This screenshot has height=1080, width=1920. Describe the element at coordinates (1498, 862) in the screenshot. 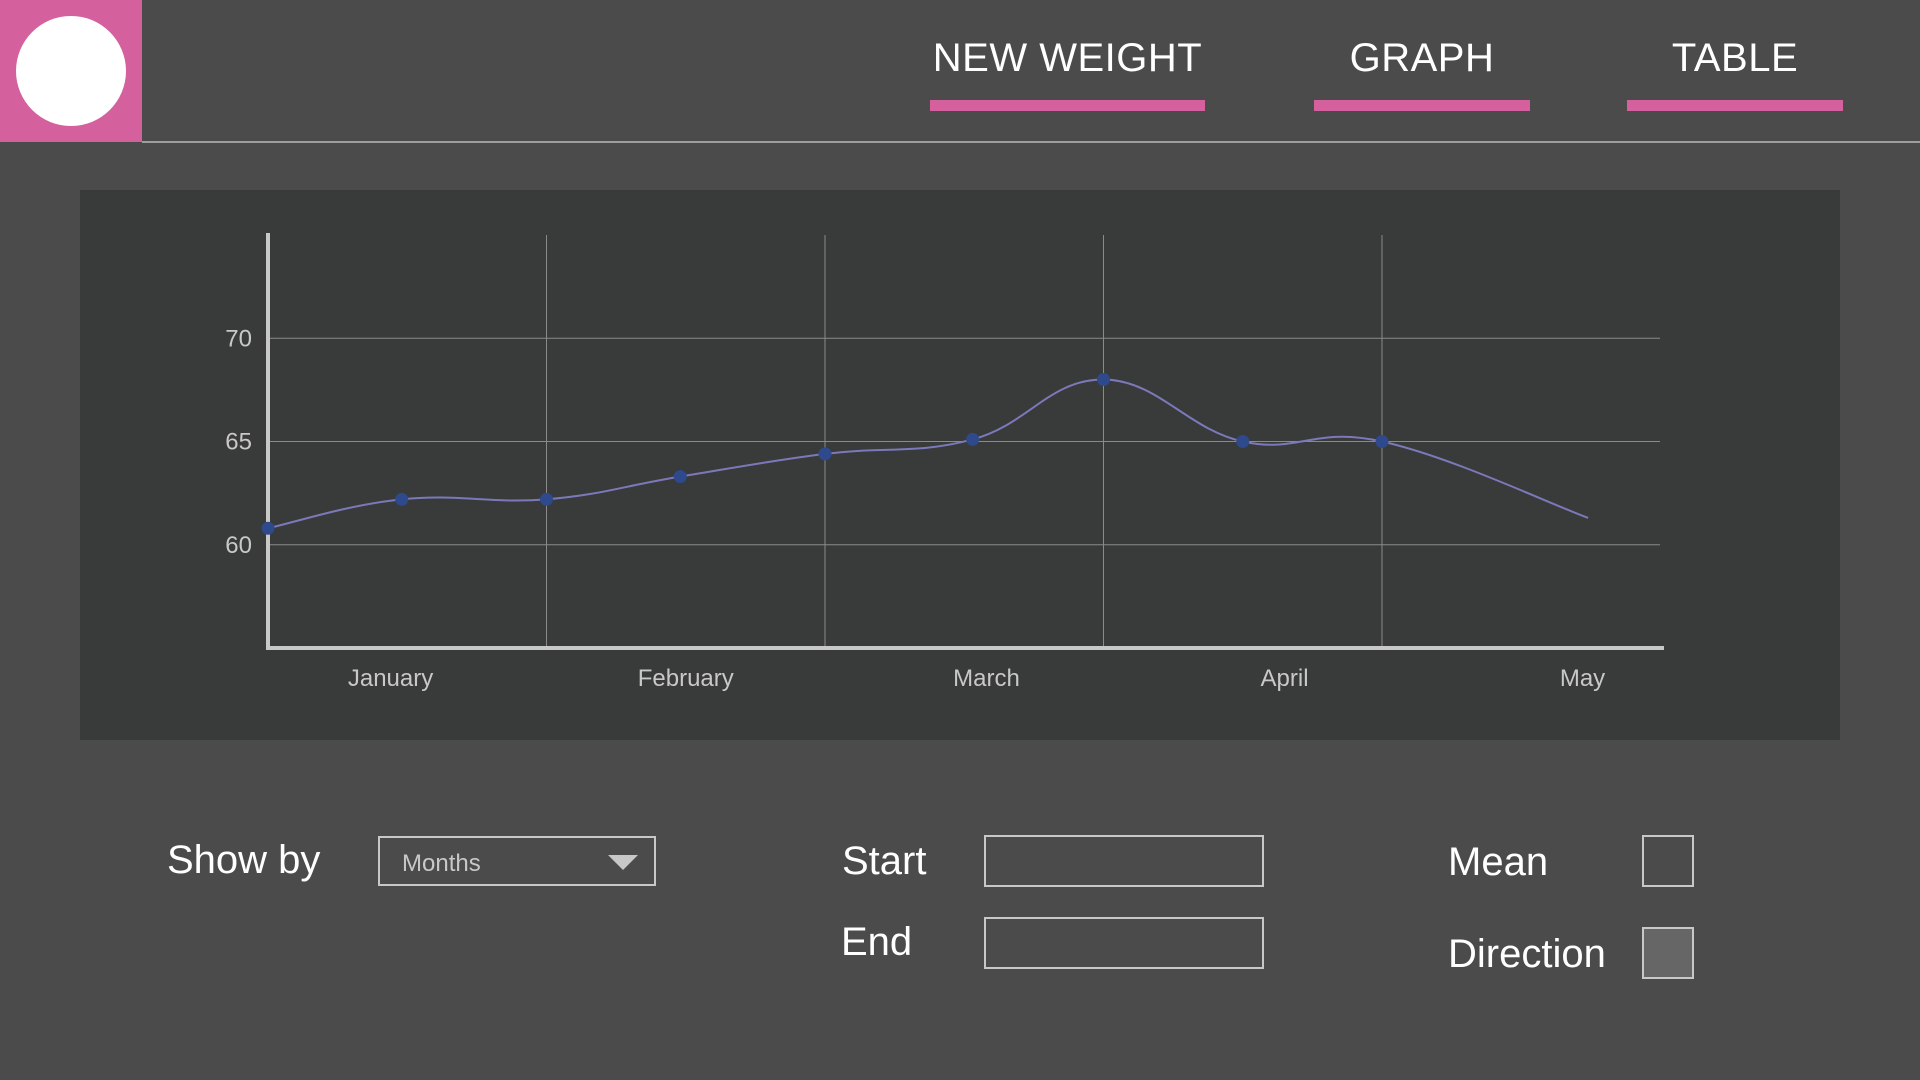

I see `mean-label: Mean` at that location.